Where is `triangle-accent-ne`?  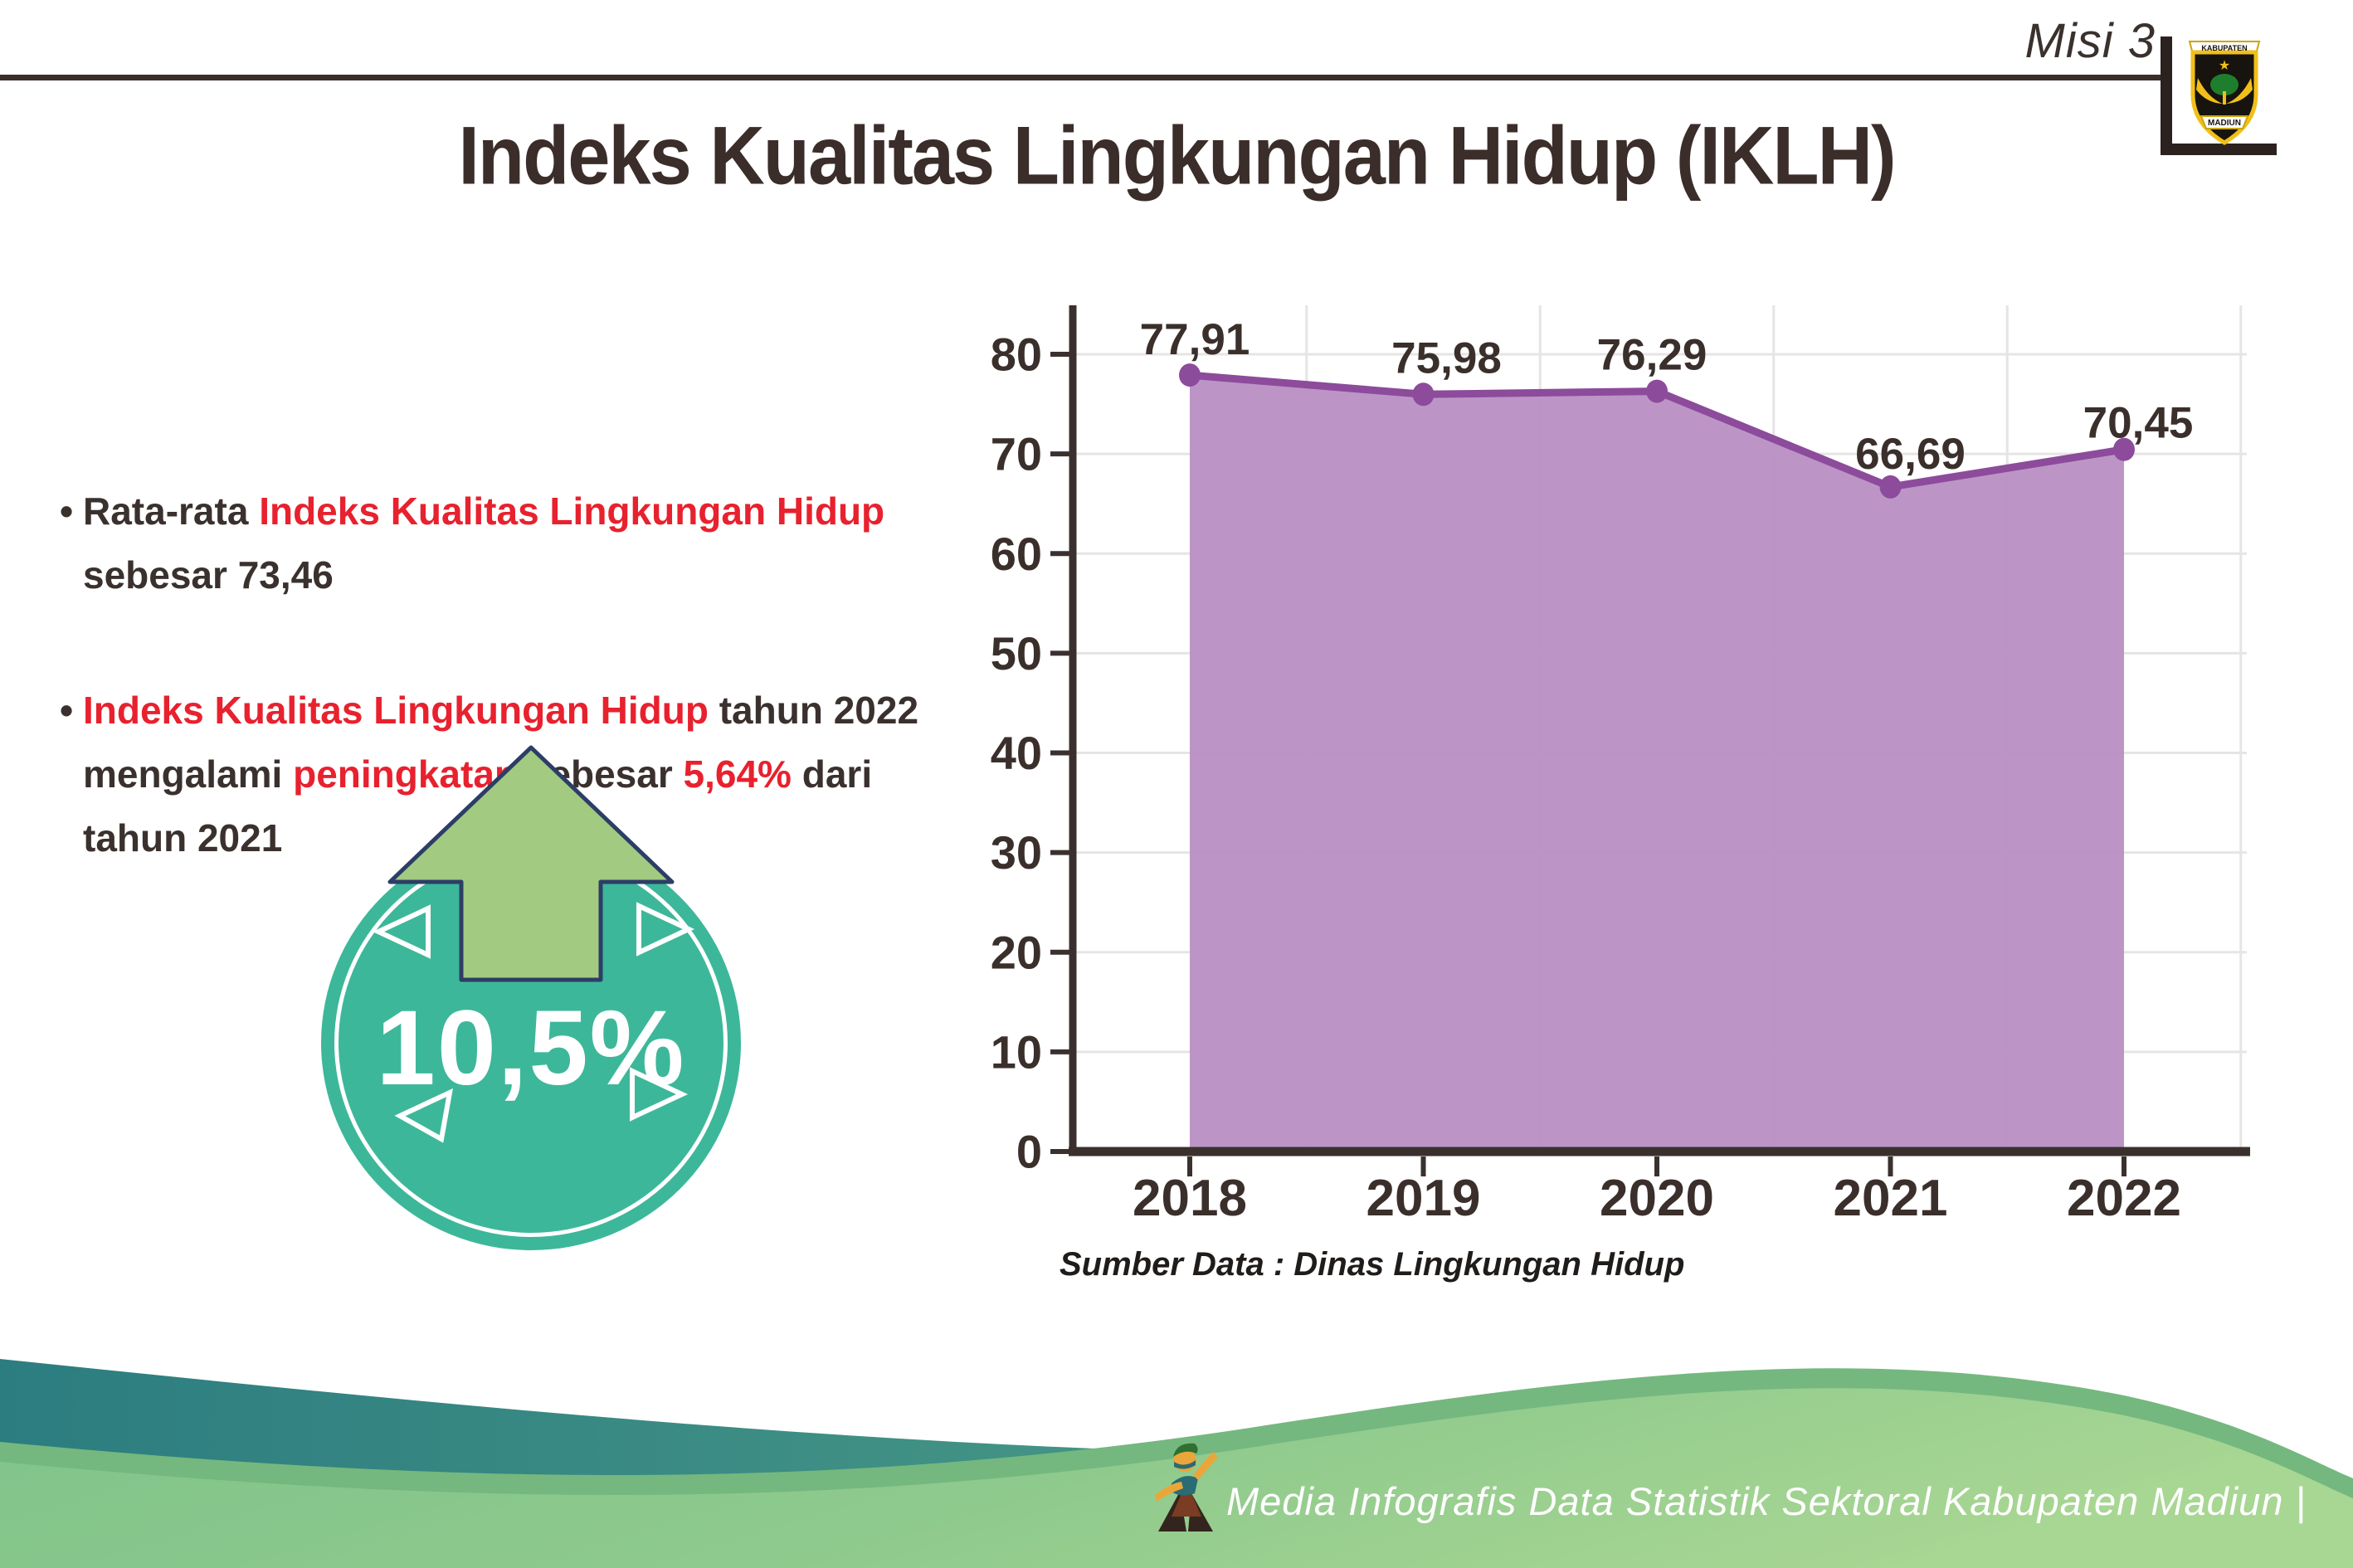 triangle-accent-ne is located at coordinates (665, 929).